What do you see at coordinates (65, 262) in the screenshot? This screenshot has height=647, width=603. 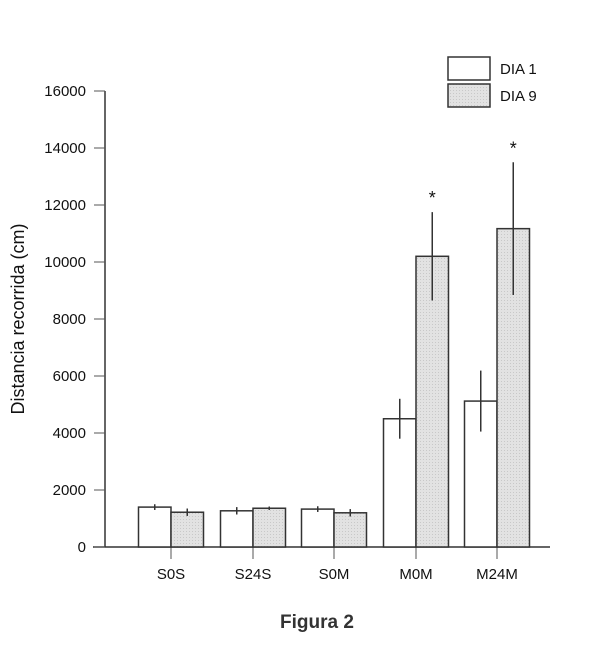 I see `y-tick-label: 10000` at bounding box center [65, 262].